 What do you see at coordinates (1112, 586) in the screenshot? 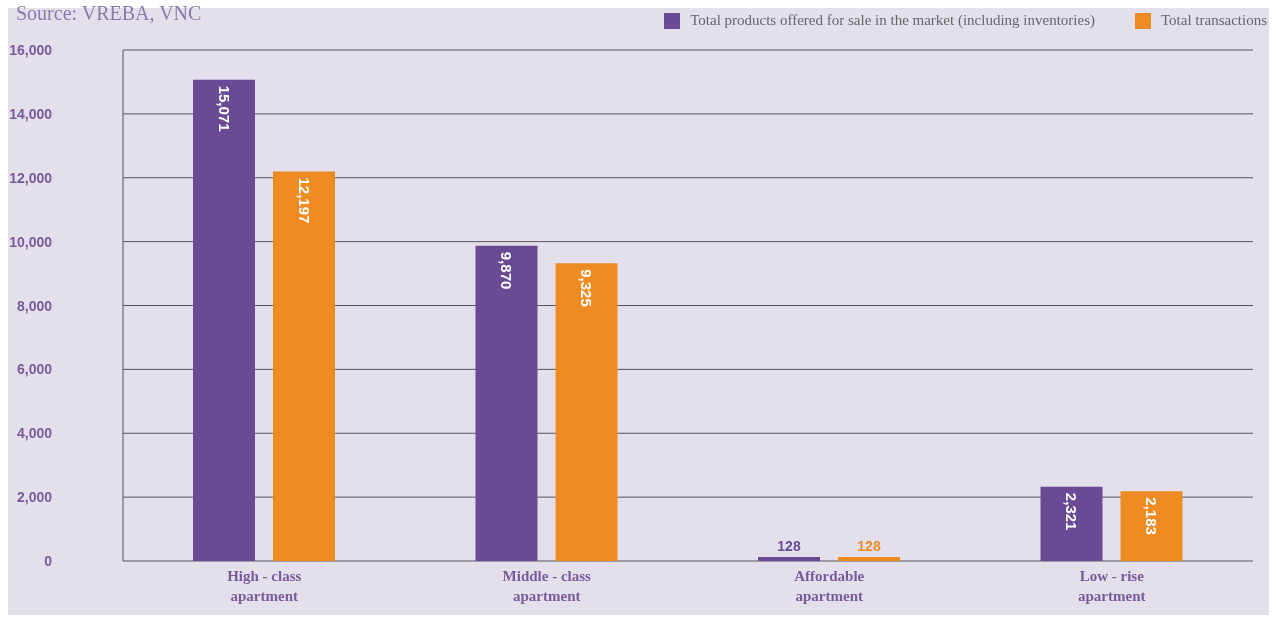
I see `x-tick-label: Low - rise apartment` at bounding box center [1112, 586].